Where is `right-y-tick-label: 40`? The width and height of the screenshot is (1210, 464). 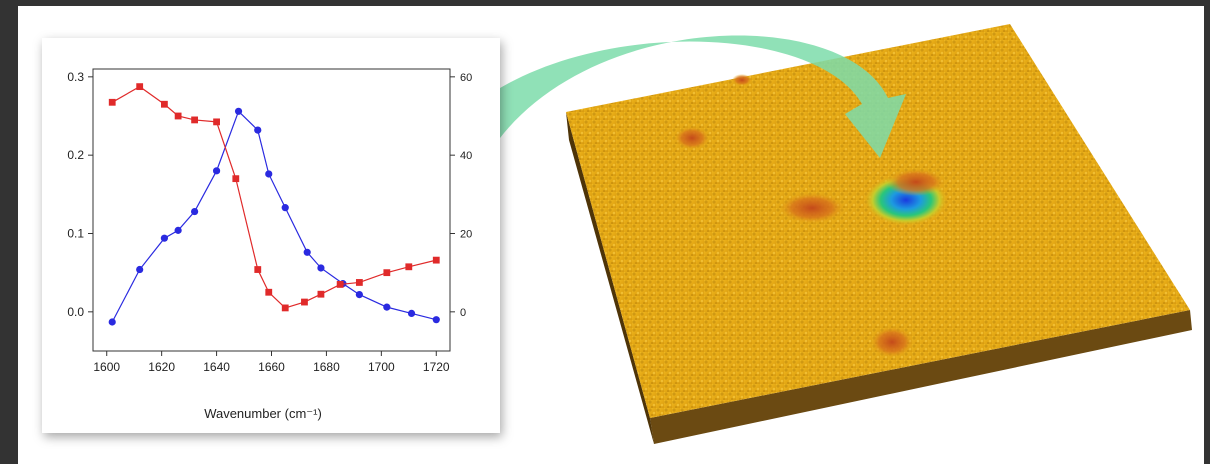
right-y-tick-label: 40 is located at coordinates (466, 156).